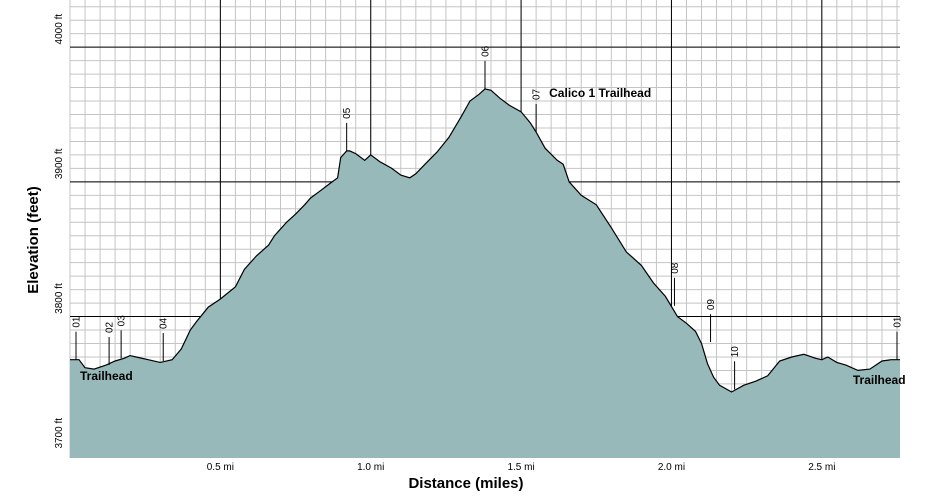 Image resolution: width=950 pixels, height=499 pixels. Describe the element at coordinates (671, 467) in the screenshot. I see `x-tick-label: 2.0 mi` at that location.